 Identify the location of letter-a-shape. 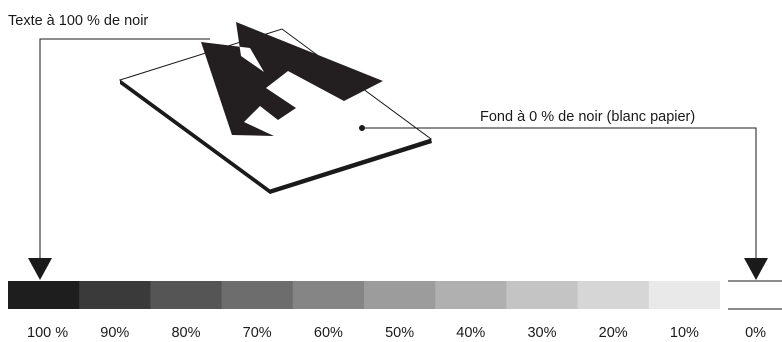
(292, 79).